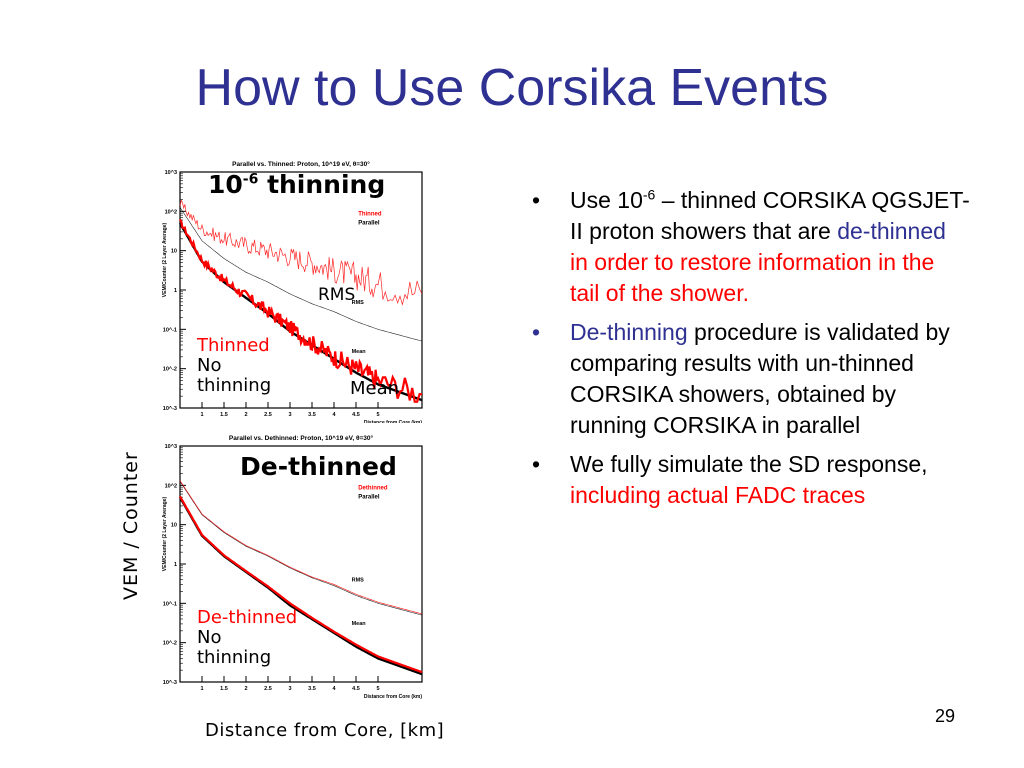 The width and height of the screenshot is (1024, 768). What do you see at coordinates (322, 184) in the screenshot?
I see `top-overlay-rest: thinning` at bounding box center [322, 184].